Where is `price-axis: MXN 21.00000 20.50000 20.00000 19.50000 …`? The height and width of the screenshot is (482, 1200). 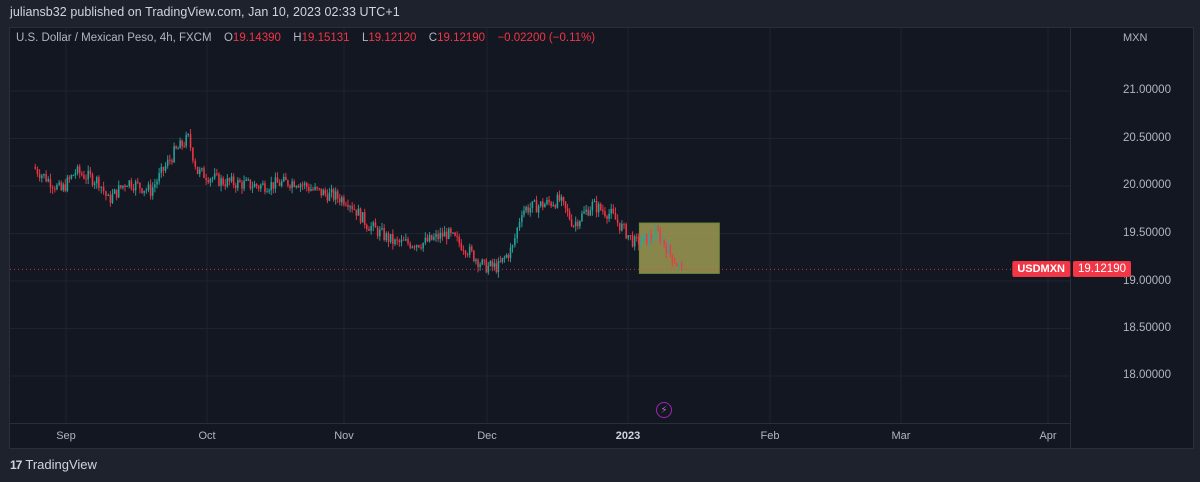 price-axis: MXN 21.00000 20.50000 20.00000 19.50000 … is located at coordinates (1132, 238).